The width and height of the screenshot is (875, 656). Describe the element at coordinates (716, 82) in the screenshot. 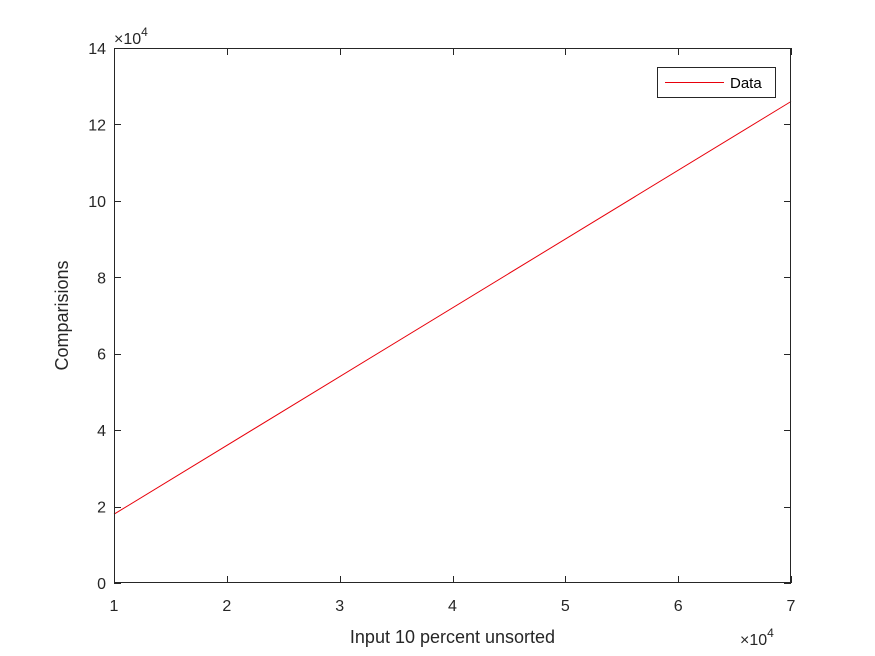

I see `legend: Data` at that location.